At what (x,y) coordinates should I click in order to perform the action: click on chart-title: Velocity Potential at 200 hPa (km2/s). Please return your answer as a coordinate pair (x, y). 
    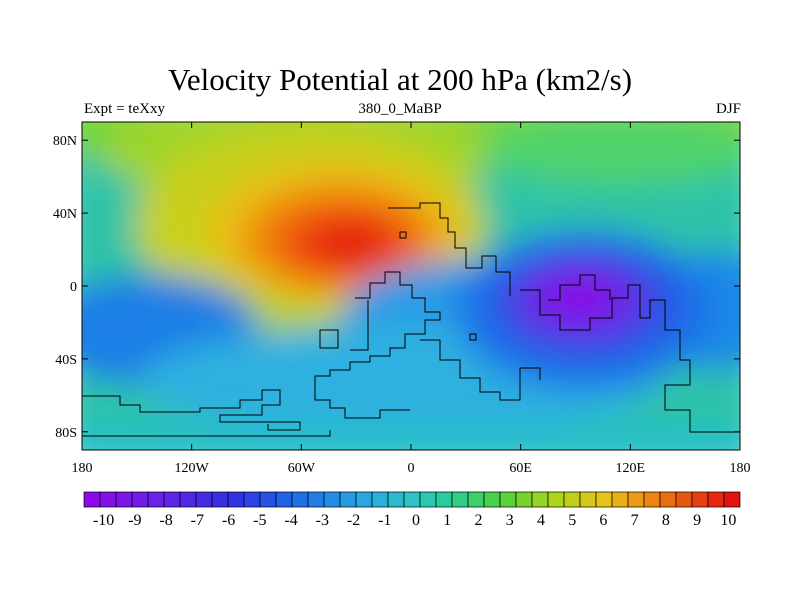
    Looking at the image, I should click on (400, 79).